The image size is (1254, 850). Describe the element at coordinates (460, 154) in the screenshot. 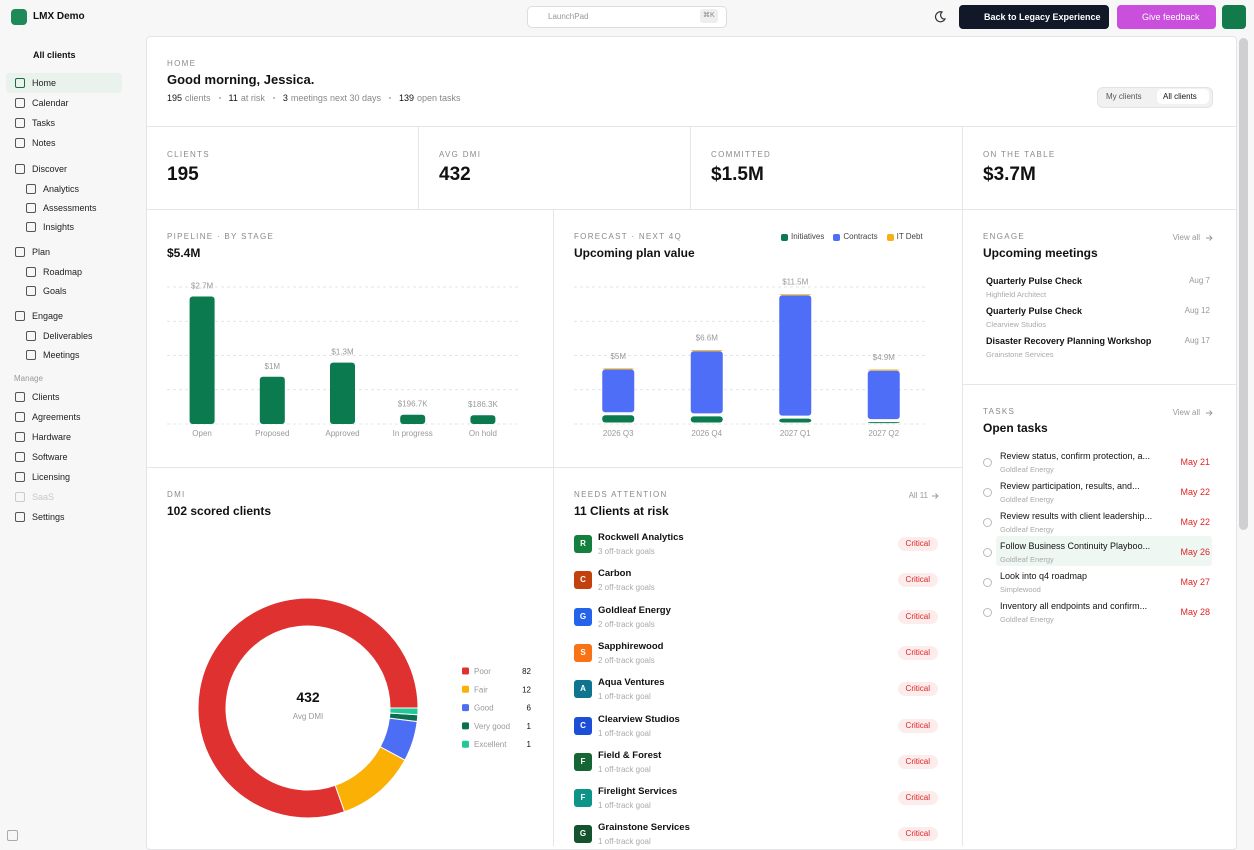

I see `kpi-label: AVG DMI` at that location.